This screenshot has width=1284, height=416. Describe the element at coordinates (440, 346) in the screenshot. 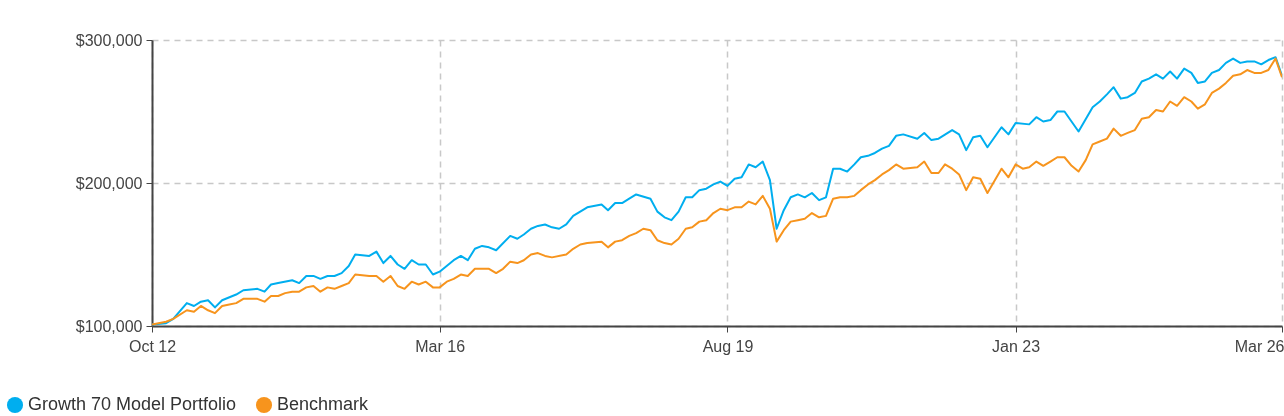

I see `x-tick-label: Mar 16` at that location.